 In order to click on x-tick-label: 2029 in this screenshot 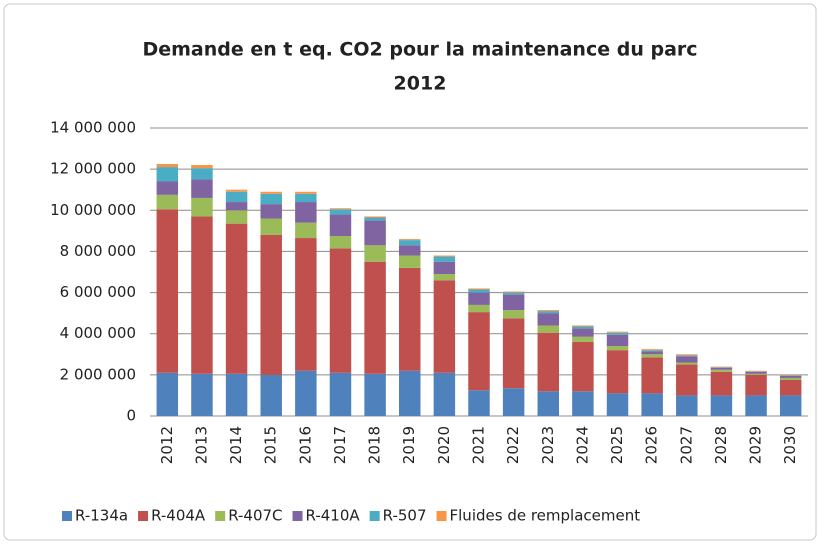, I will do `click(756, 445)`.